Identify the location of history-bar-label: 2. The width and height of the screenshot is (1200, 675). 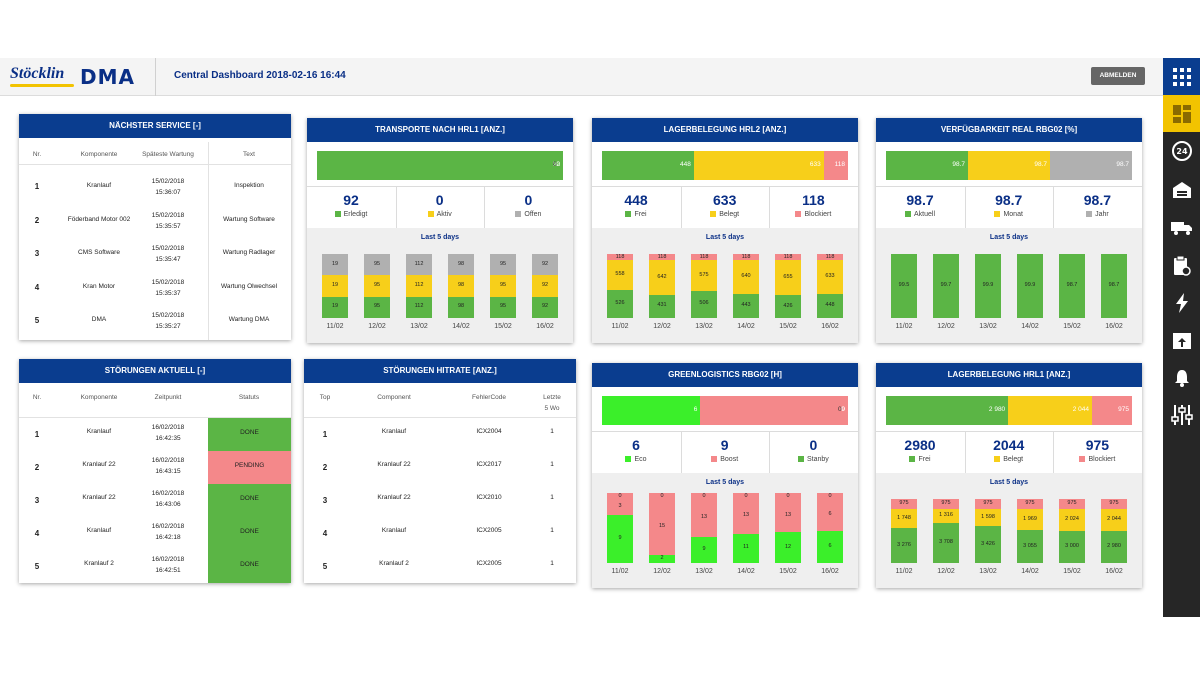
(662, 558).